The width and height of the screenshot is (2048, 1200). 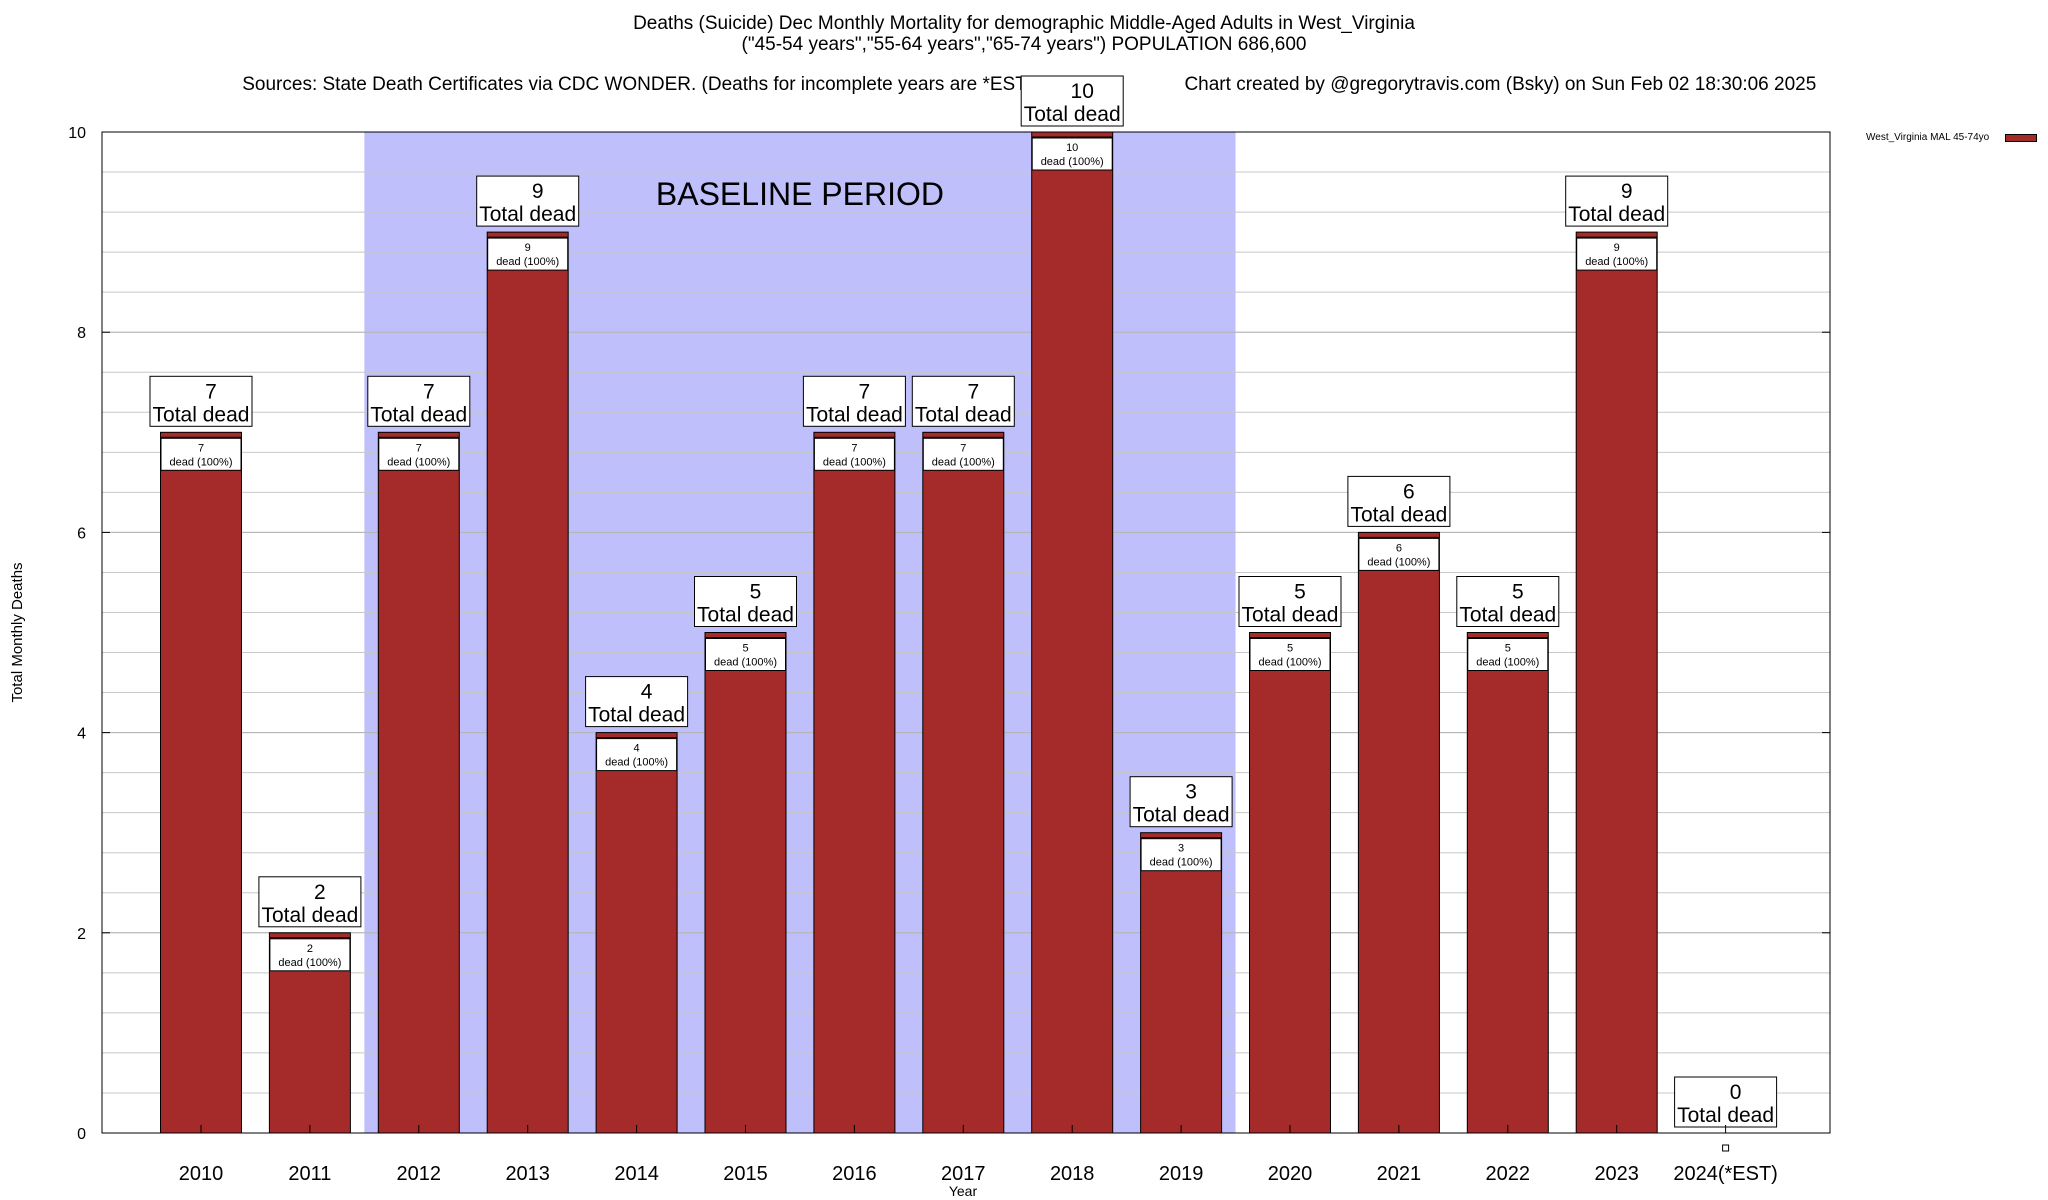 What do you see at coordinates (419, 1174) in the screenshot?
I see `x-tick-label: 2012` at bounding box center [419, 1174].